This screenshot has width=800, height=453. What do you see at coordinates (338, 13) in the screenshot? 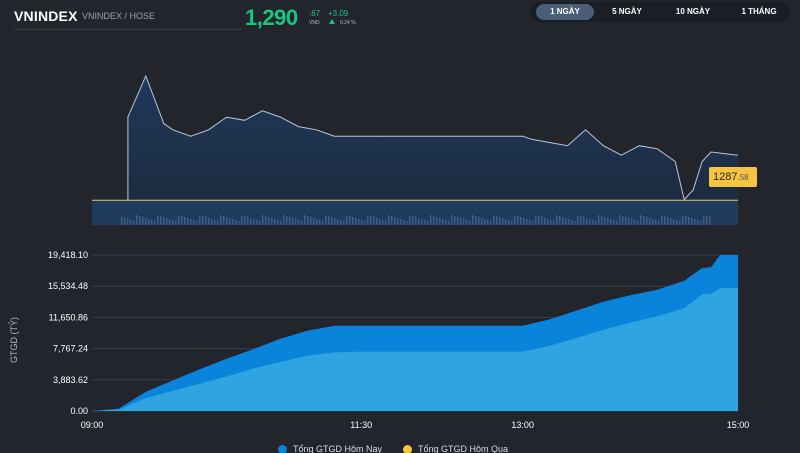
I see `price-change: +3.09` at bounding box center [338, 13].